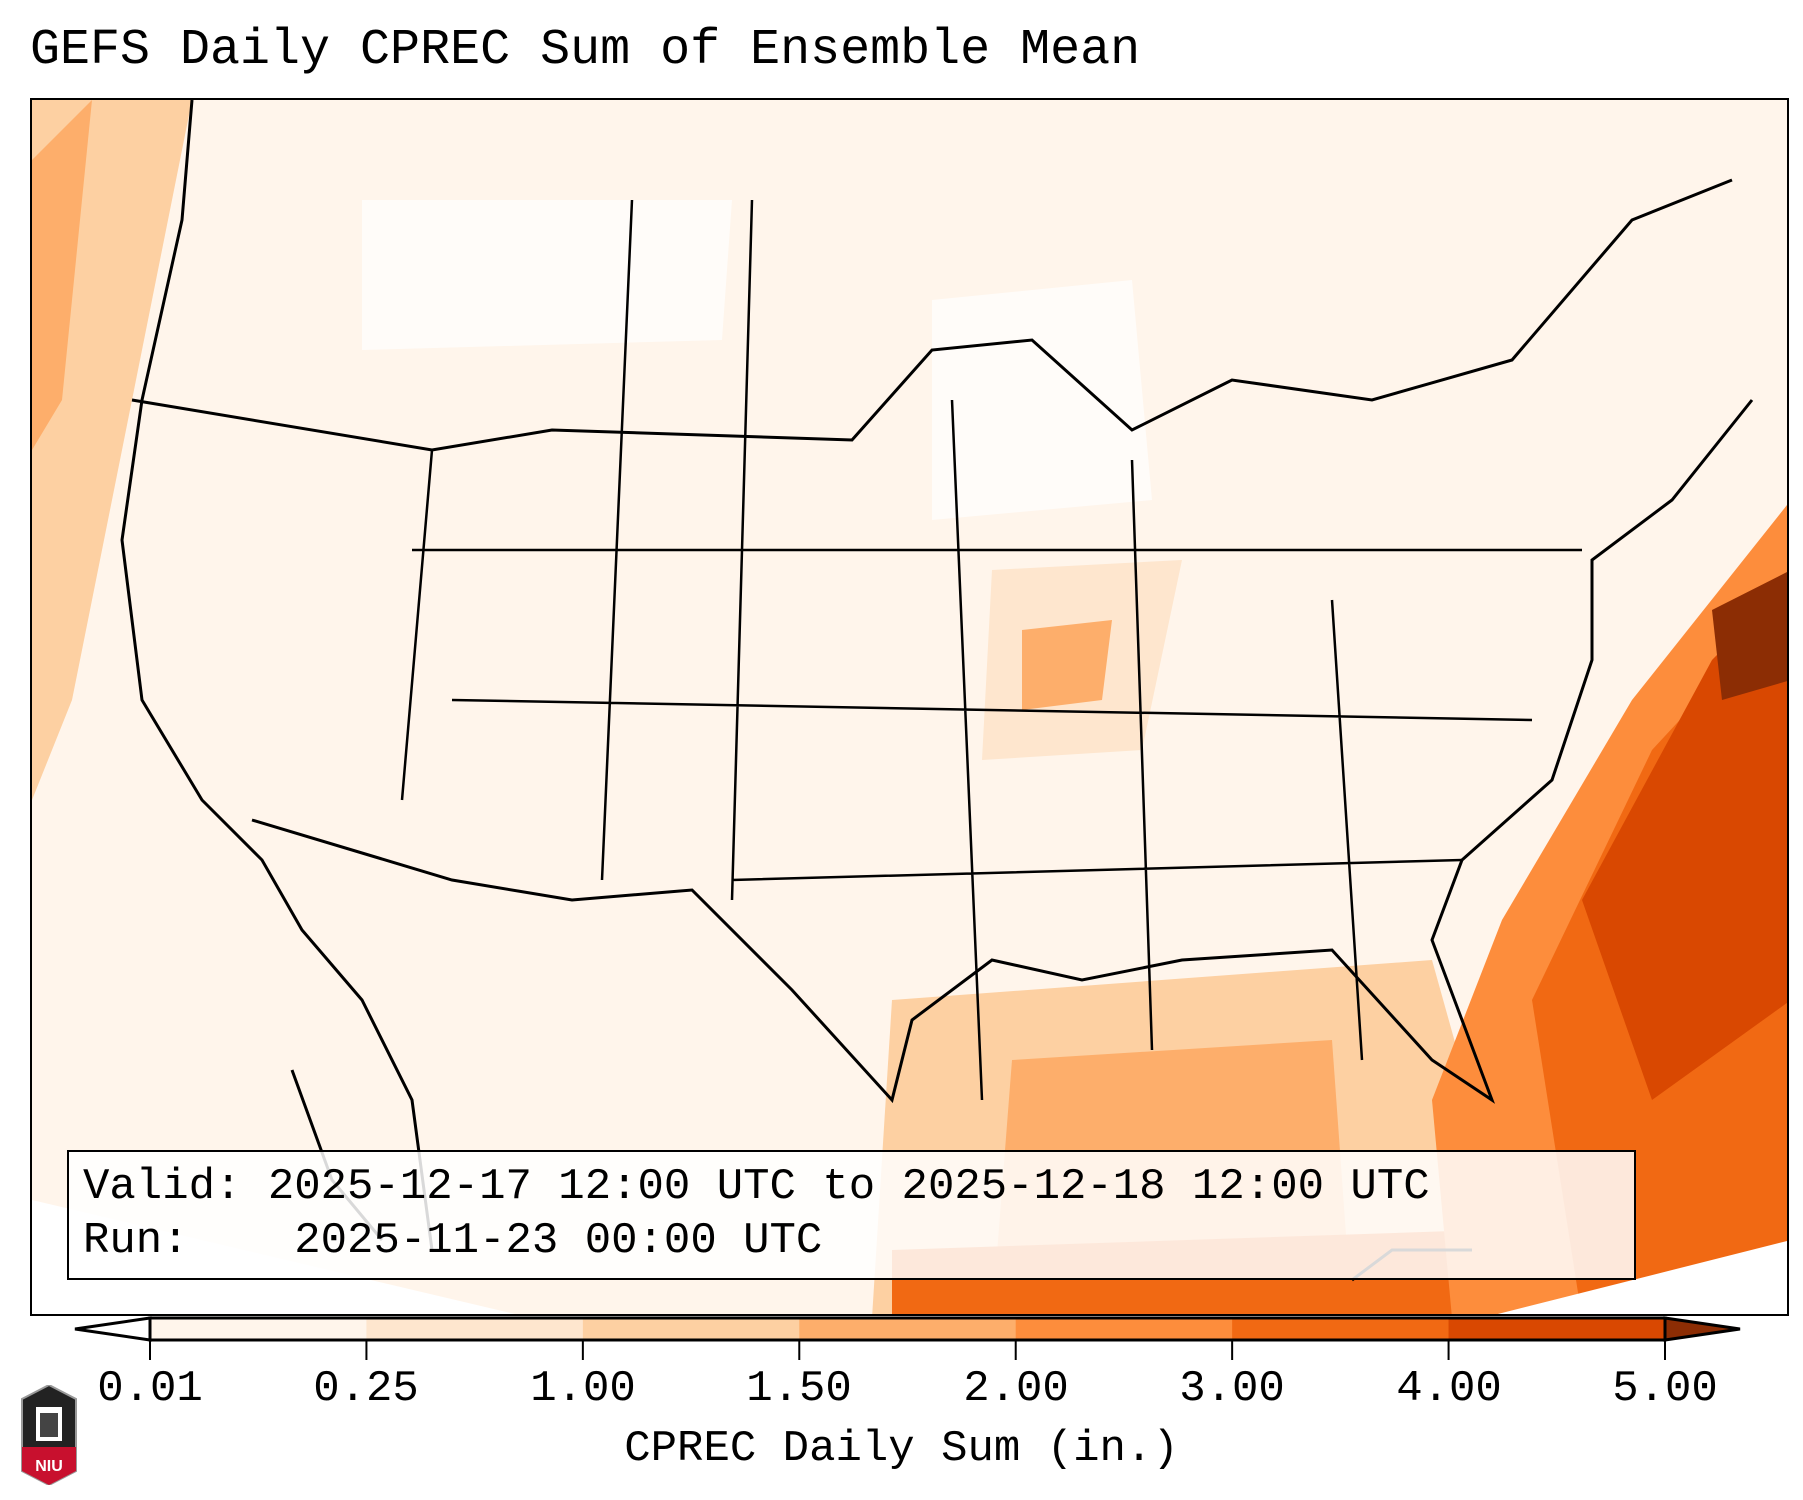 The width and height of the screenshot is (1803, 1500). I want to click on colorbar-label: CPREC Daily Sum (in.), so click(901, 1449).